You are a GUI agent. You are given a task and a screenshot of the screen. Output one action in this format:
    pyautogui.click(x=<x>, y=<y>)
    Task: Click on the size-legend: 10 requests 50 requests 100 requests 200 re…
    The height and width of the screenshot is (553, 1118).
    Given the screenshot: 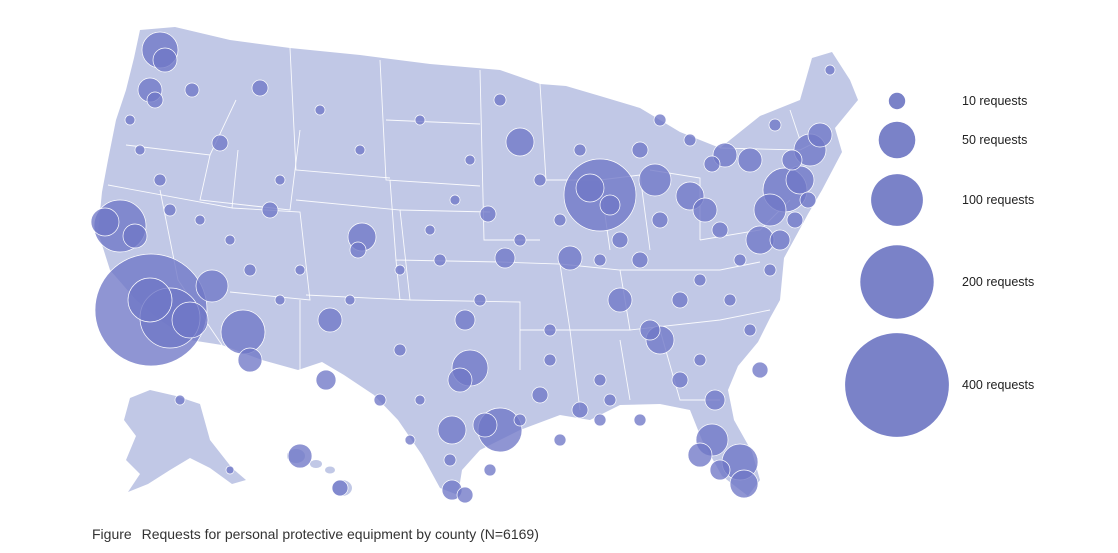 What is the action you would take?
    pyautogui.click(x=939, y=264)
    